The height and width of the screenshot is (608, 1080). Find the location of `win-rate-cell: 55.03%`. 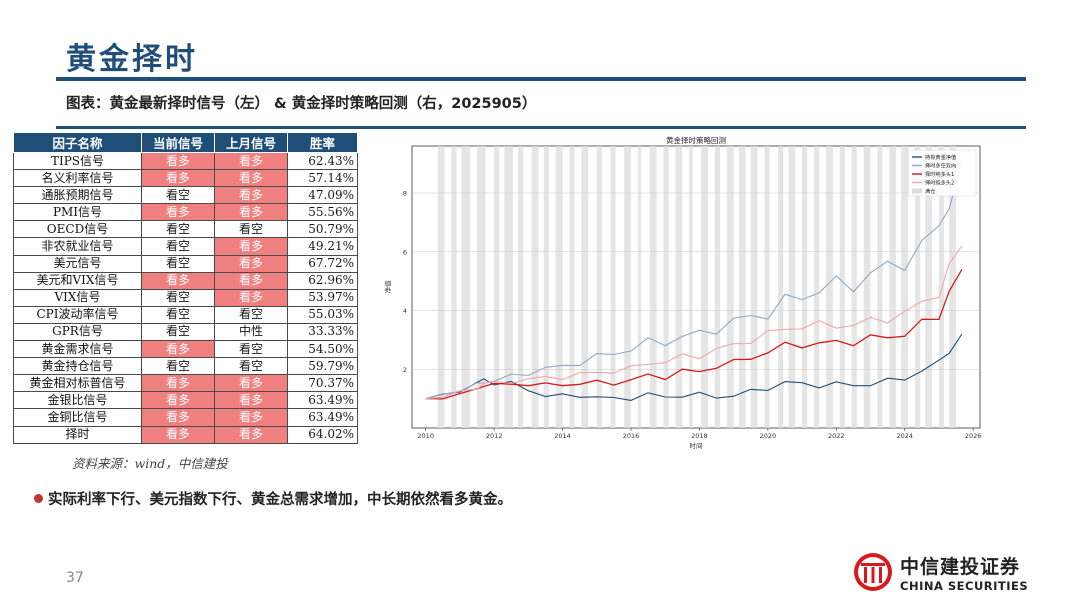

win-rate-cell: 55.03% is located at coordinates (322, 314).